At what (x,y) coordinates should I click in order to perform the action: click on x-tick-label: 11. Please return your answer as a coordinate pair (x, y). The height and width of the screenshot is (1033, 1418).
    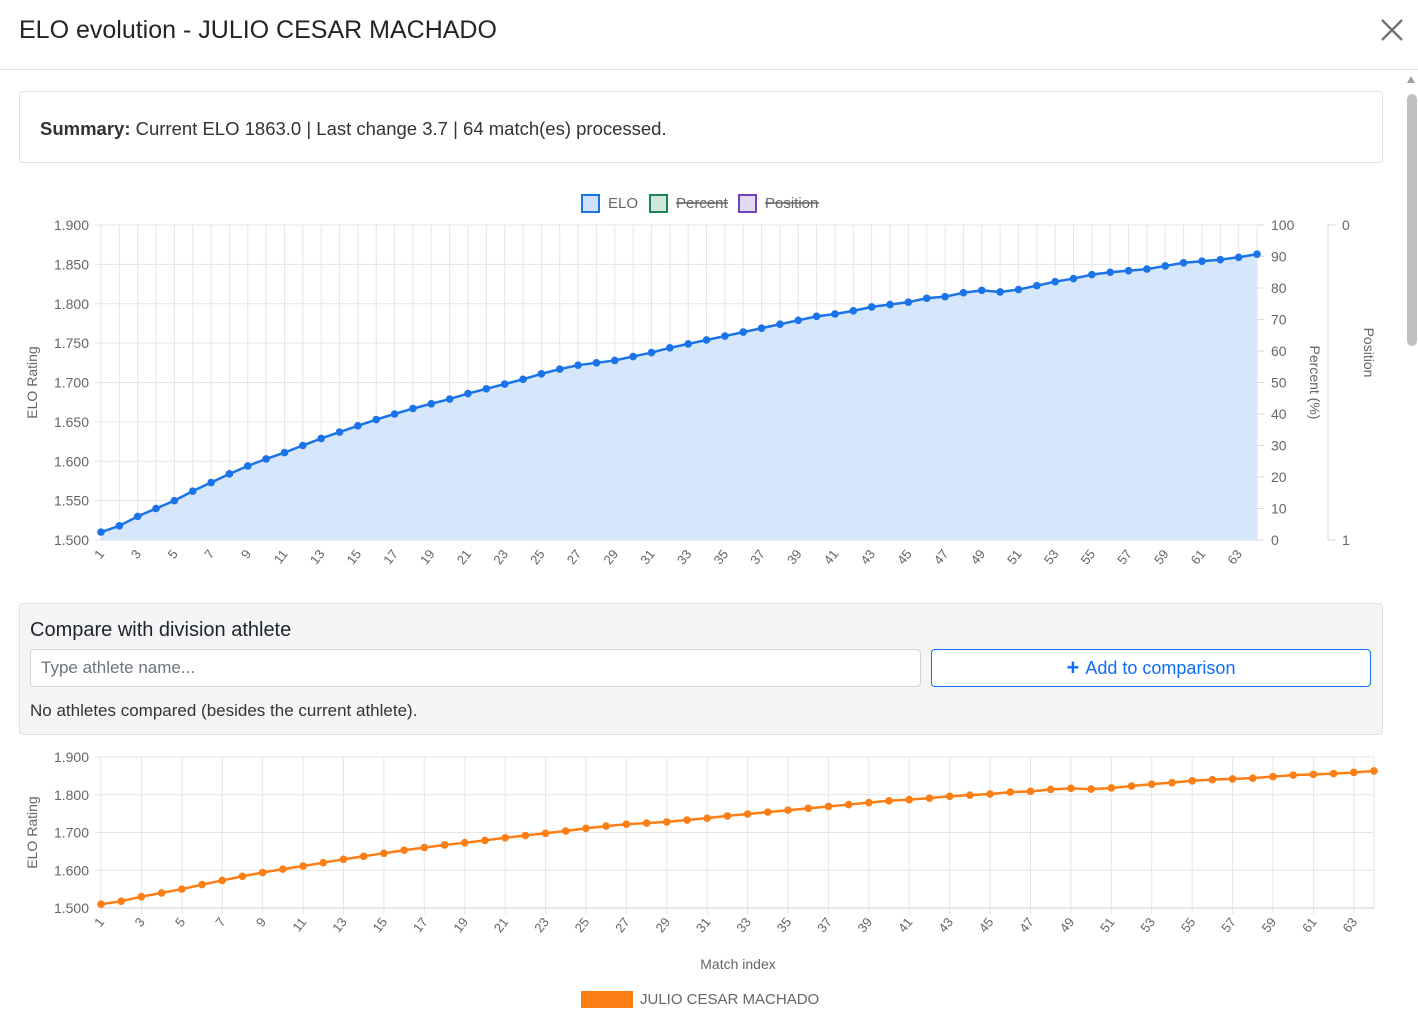
    Looking at the image, I should click on (299, 925).